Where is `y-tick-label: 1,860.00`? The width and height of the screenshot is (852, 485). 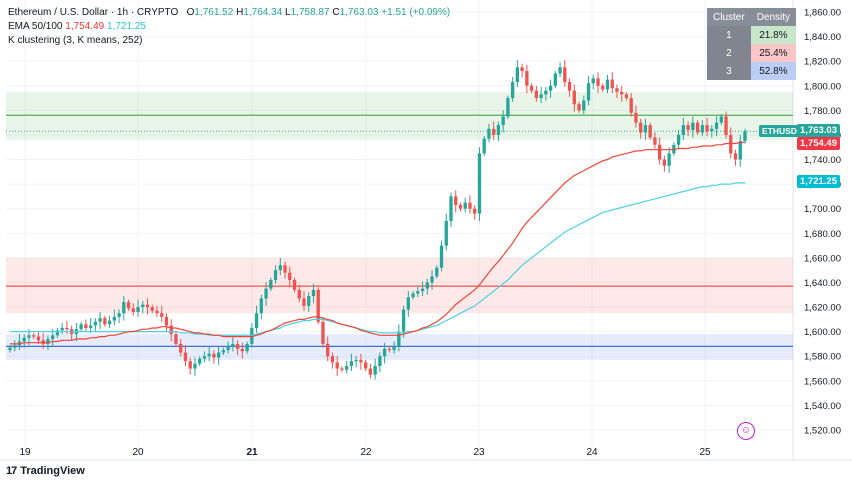
y-tick-label: 1,860.00 is located at coordinates (822, 13).